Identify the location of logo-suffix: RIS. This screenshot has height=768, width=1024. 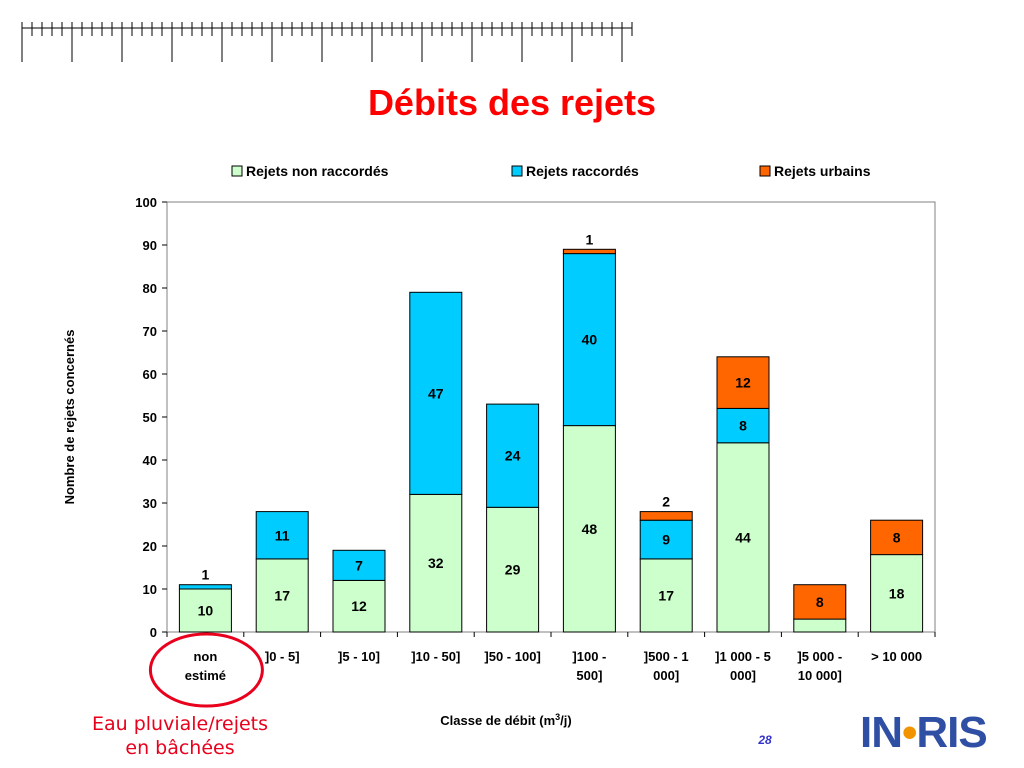
(951, 732).